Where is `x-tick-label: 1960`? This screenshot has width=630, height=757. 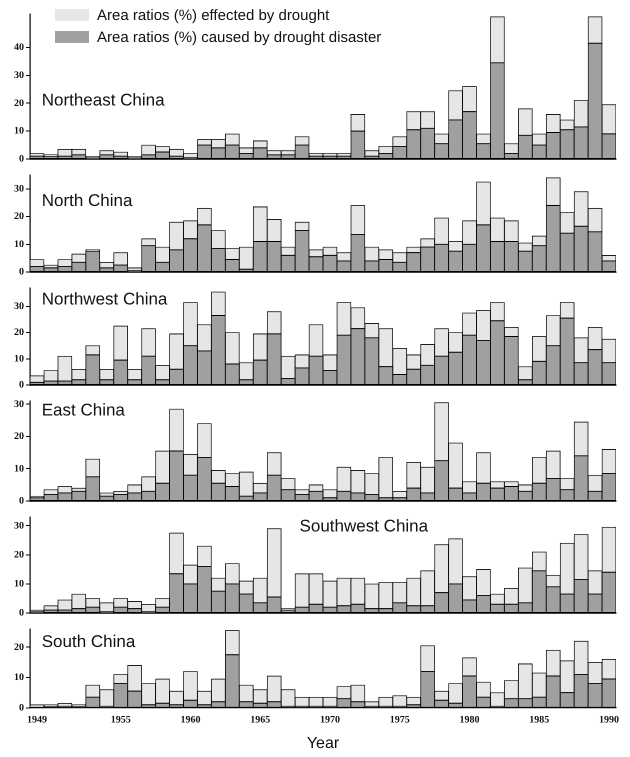 x-tick-label: 1960 is located at coordinates (190, 720).